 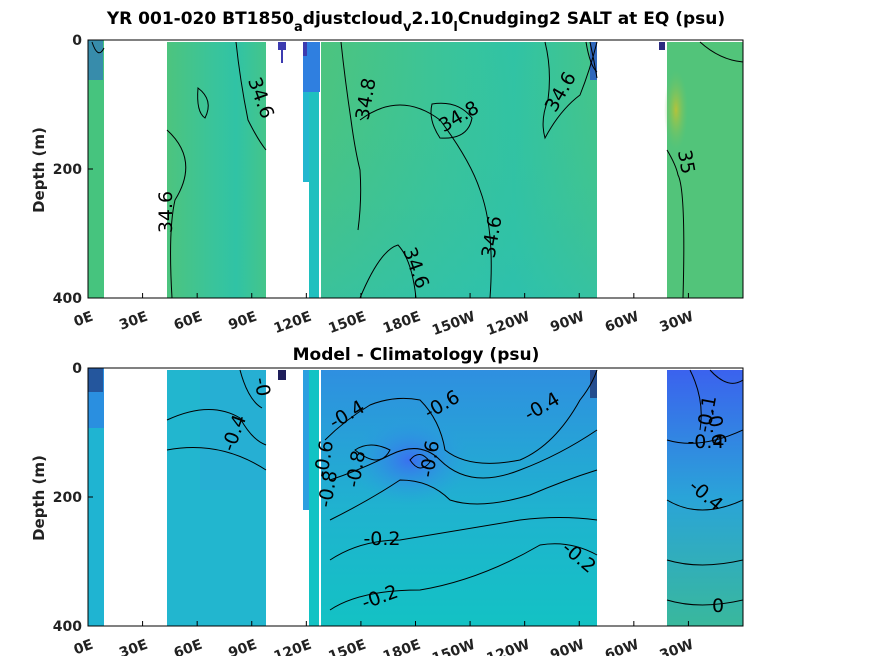 What do you see at coordinates (686, 162) in the screenshot?
I see `contour-label: 35` at bounding box center [686, 162].